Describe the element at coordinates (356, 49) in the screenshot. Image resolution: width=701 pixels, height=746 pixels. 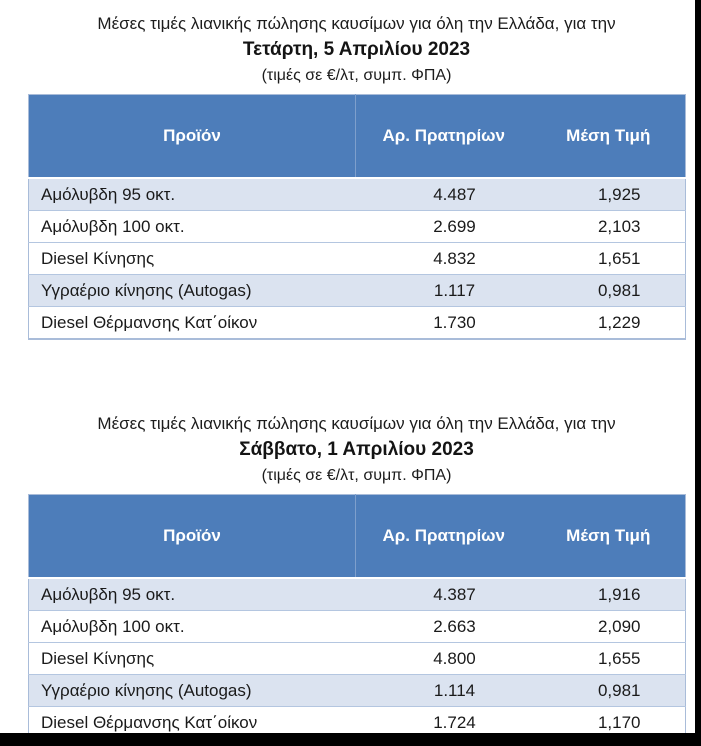
I see `report-date: Τετάρτη, 5 Απριλίου 2023` at that location.